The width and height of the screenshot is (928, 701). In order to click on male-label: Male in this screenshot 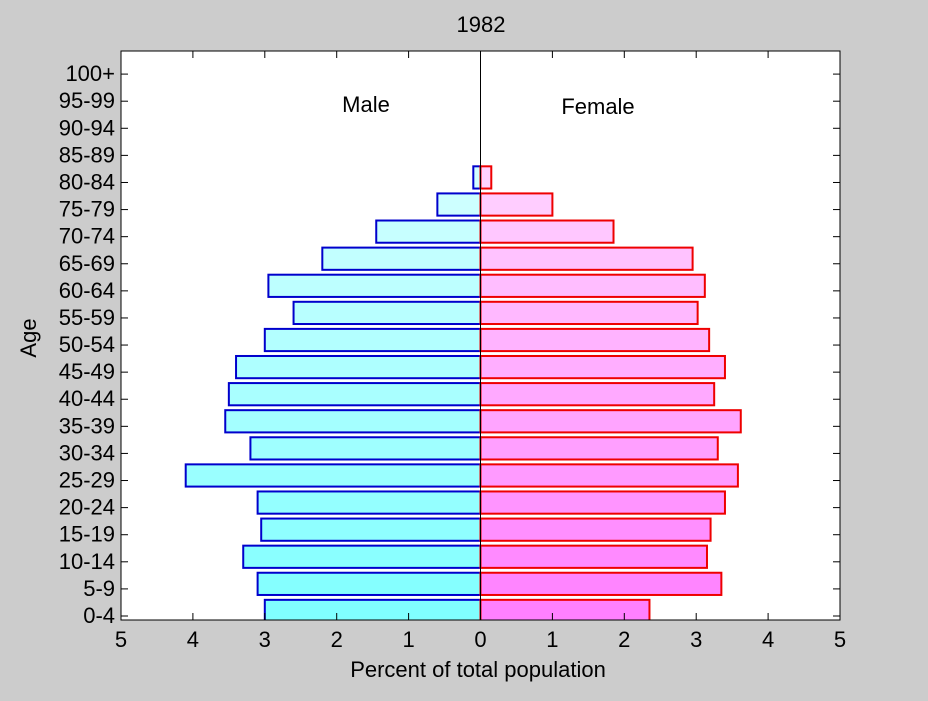, I will do `click(366, 104)`.